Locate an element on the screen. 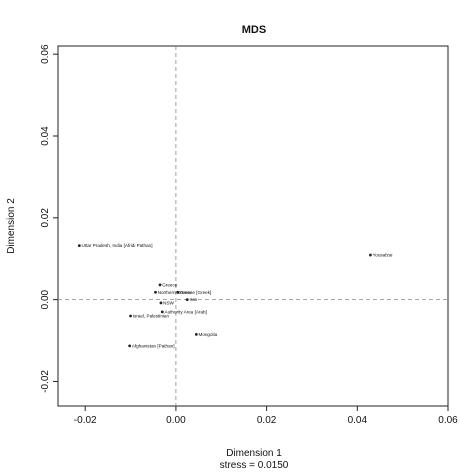 This screenshot has height=475, width=474. data-point: Iran is located at coordinates (191, 299).